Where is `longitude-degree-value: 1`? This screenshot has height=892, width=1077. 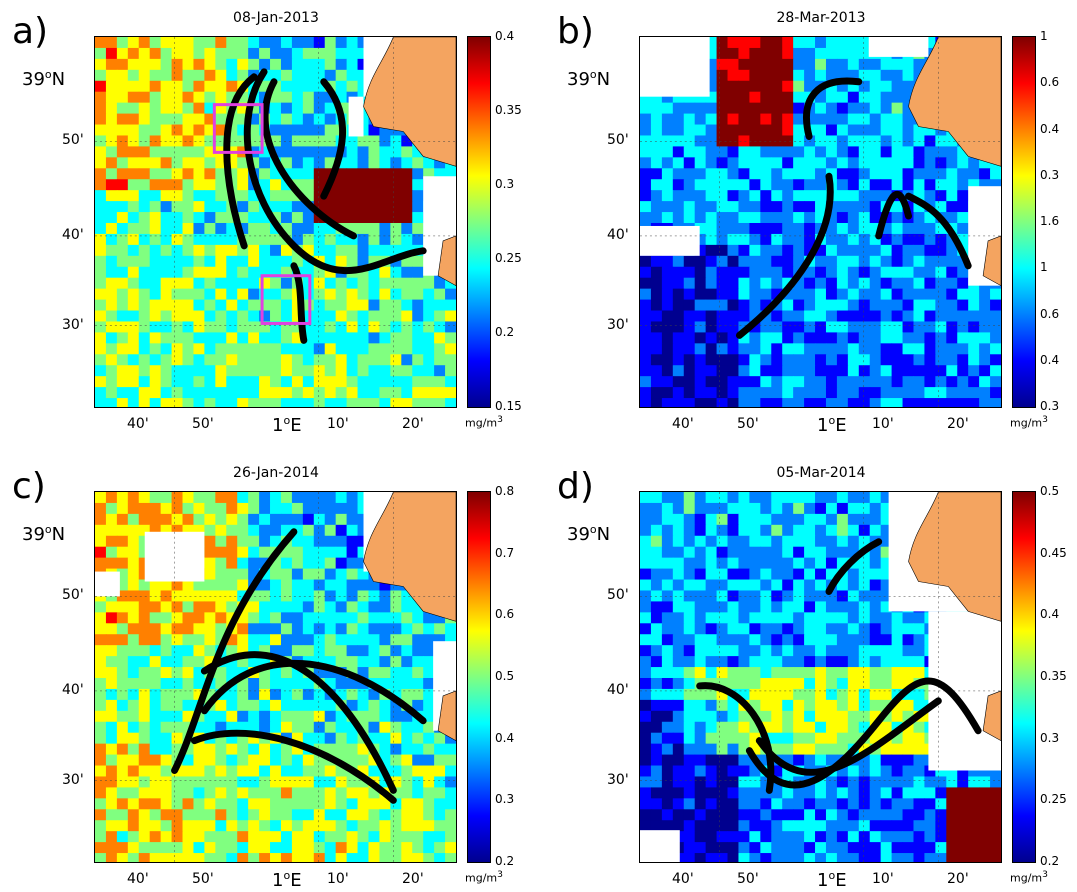
longitude-degree-value: 1 is located at coordinates (823, 880).